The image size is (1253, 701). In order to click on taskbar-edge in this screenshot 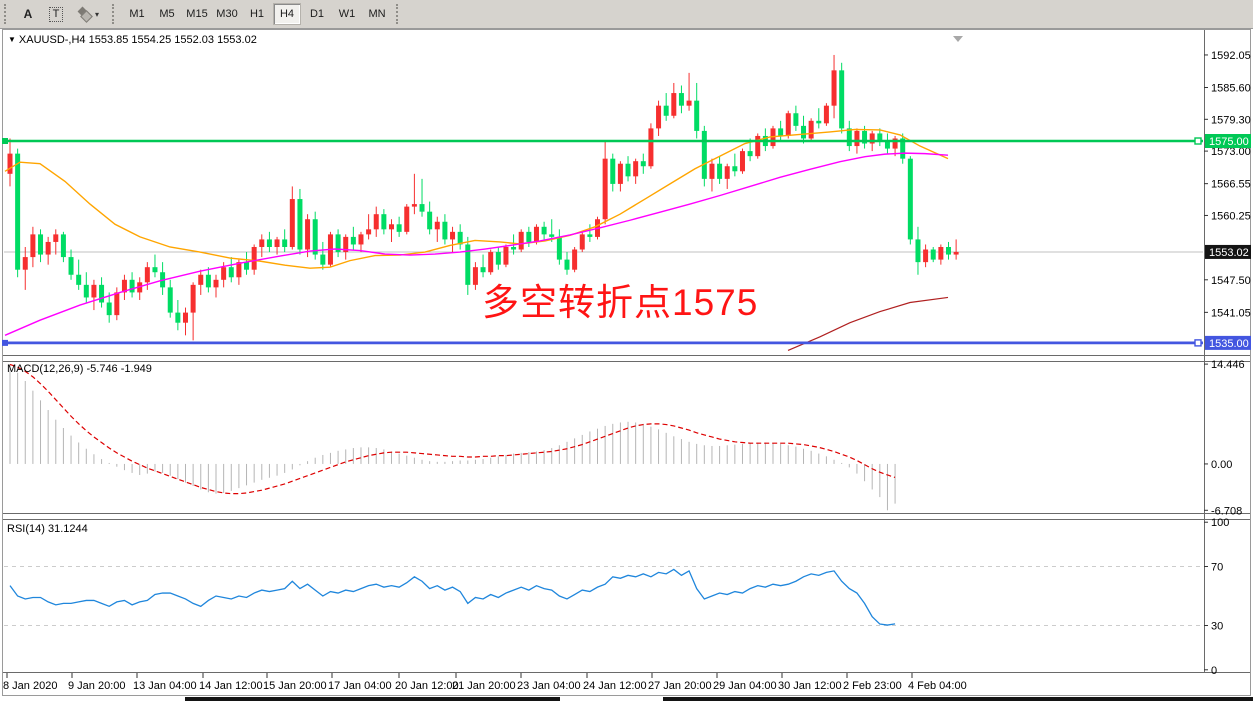, I will do `click(372, 699)`.